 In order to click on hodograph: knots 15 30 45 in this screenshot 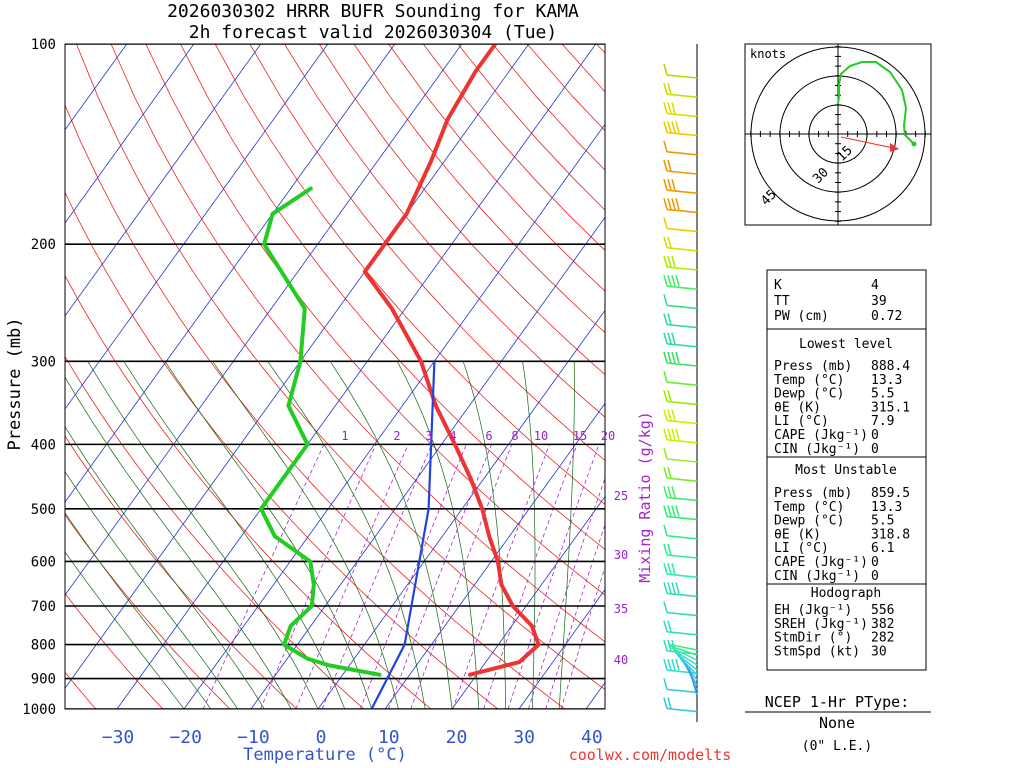, I will do `click(838, 134)`.